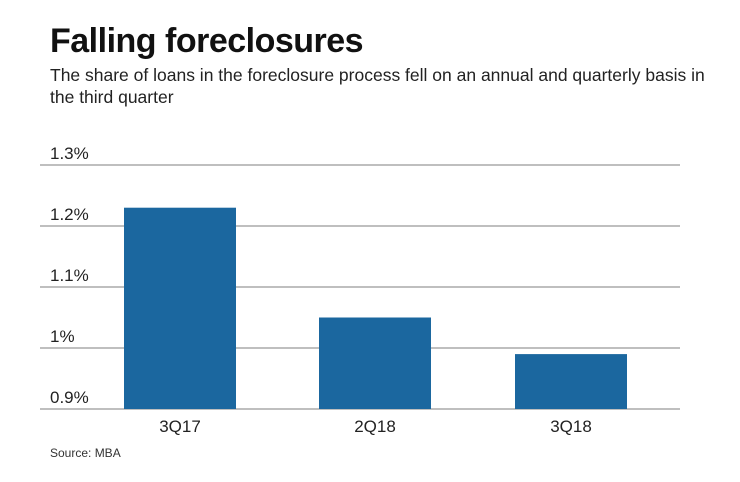 This screenshot has height=482, width=740. I want to click on bar-2Q18, so click(375, 363).